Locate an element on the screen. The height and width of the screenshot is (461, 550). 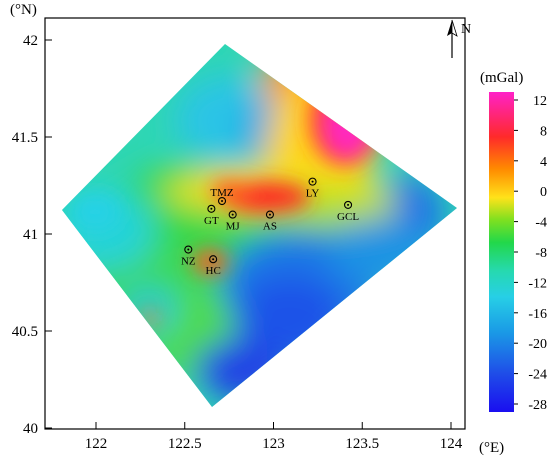
y-unit-label: (°N) is located at coordinates (23, 10).